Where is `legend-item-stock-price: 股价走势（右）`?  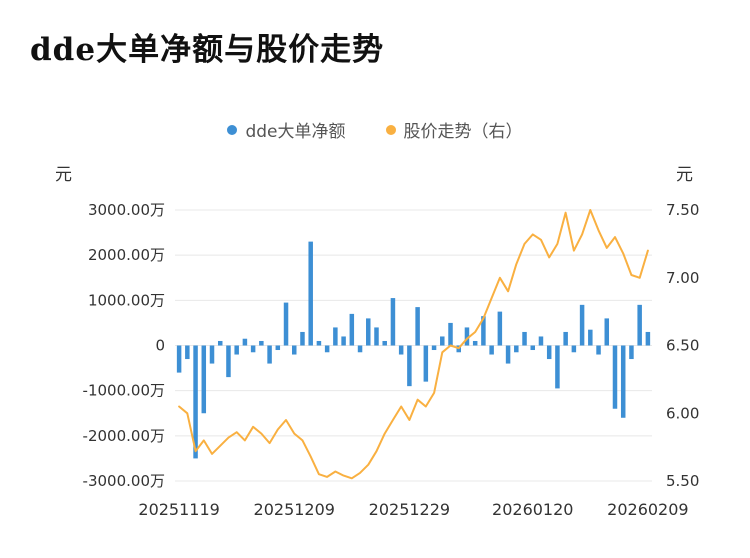
legend-item-stock-price: 股价走势（右） is located at coordinates (454, 129).